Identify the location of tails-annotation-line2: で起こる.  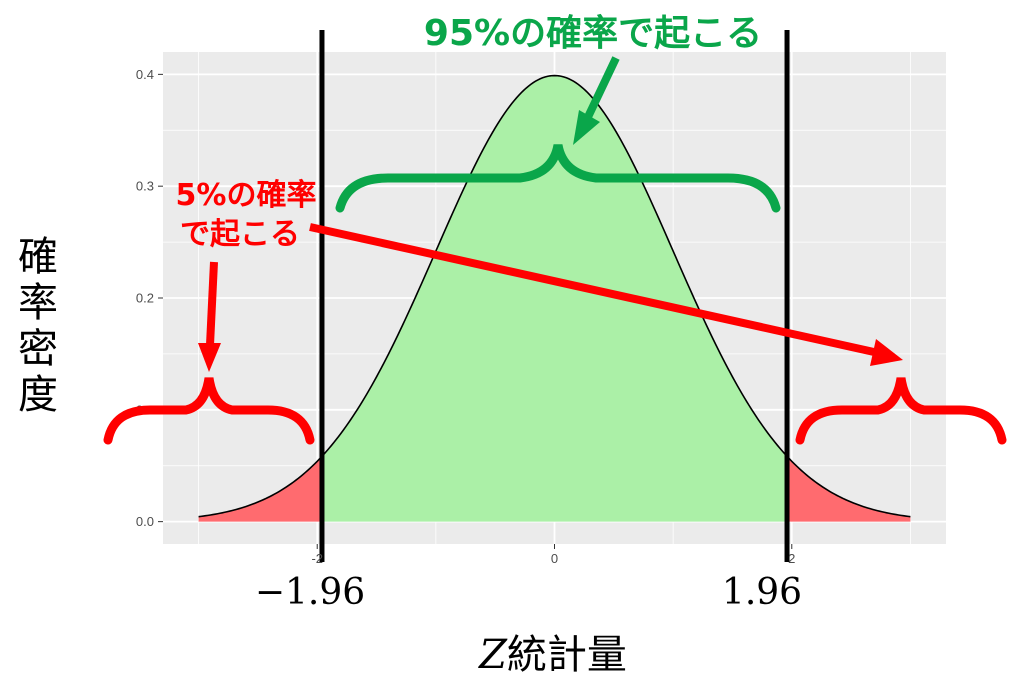
(240, 234).